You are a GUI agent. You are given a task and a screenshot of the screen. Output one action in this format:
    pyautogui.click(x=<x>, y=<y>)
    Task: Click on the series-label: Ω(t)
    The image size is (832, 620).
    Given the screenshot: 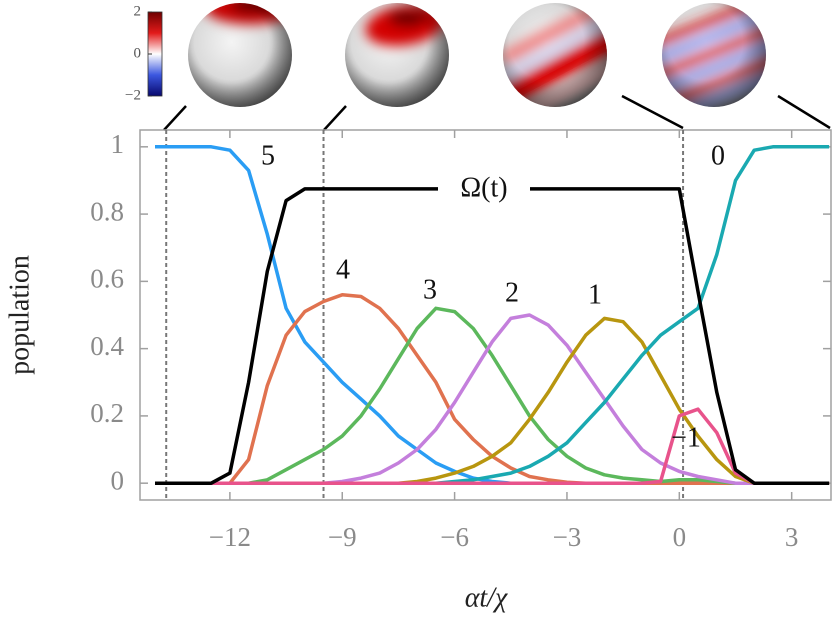 What is the action you would take?
    pyautogui.click(x=483, y=187)
    